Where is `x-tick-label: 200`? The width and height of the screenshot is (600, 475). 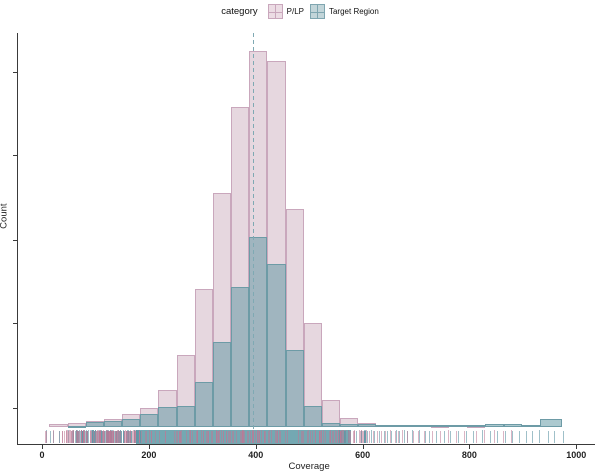 x-tick-label: 200 is located at coordinates (149, 455).